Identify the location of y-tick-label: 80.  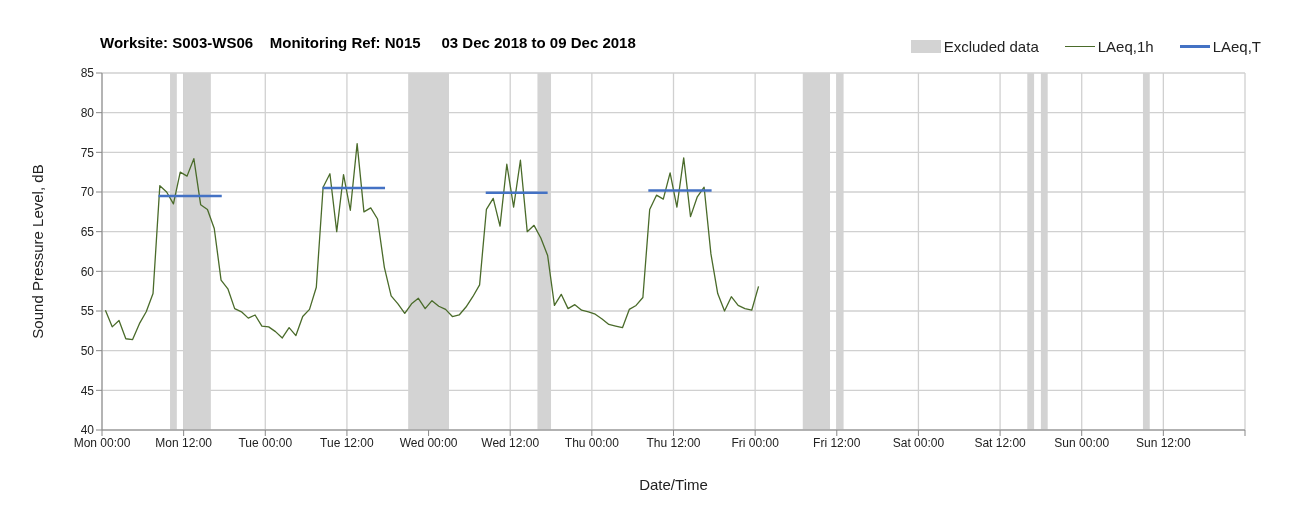
(87, 112).